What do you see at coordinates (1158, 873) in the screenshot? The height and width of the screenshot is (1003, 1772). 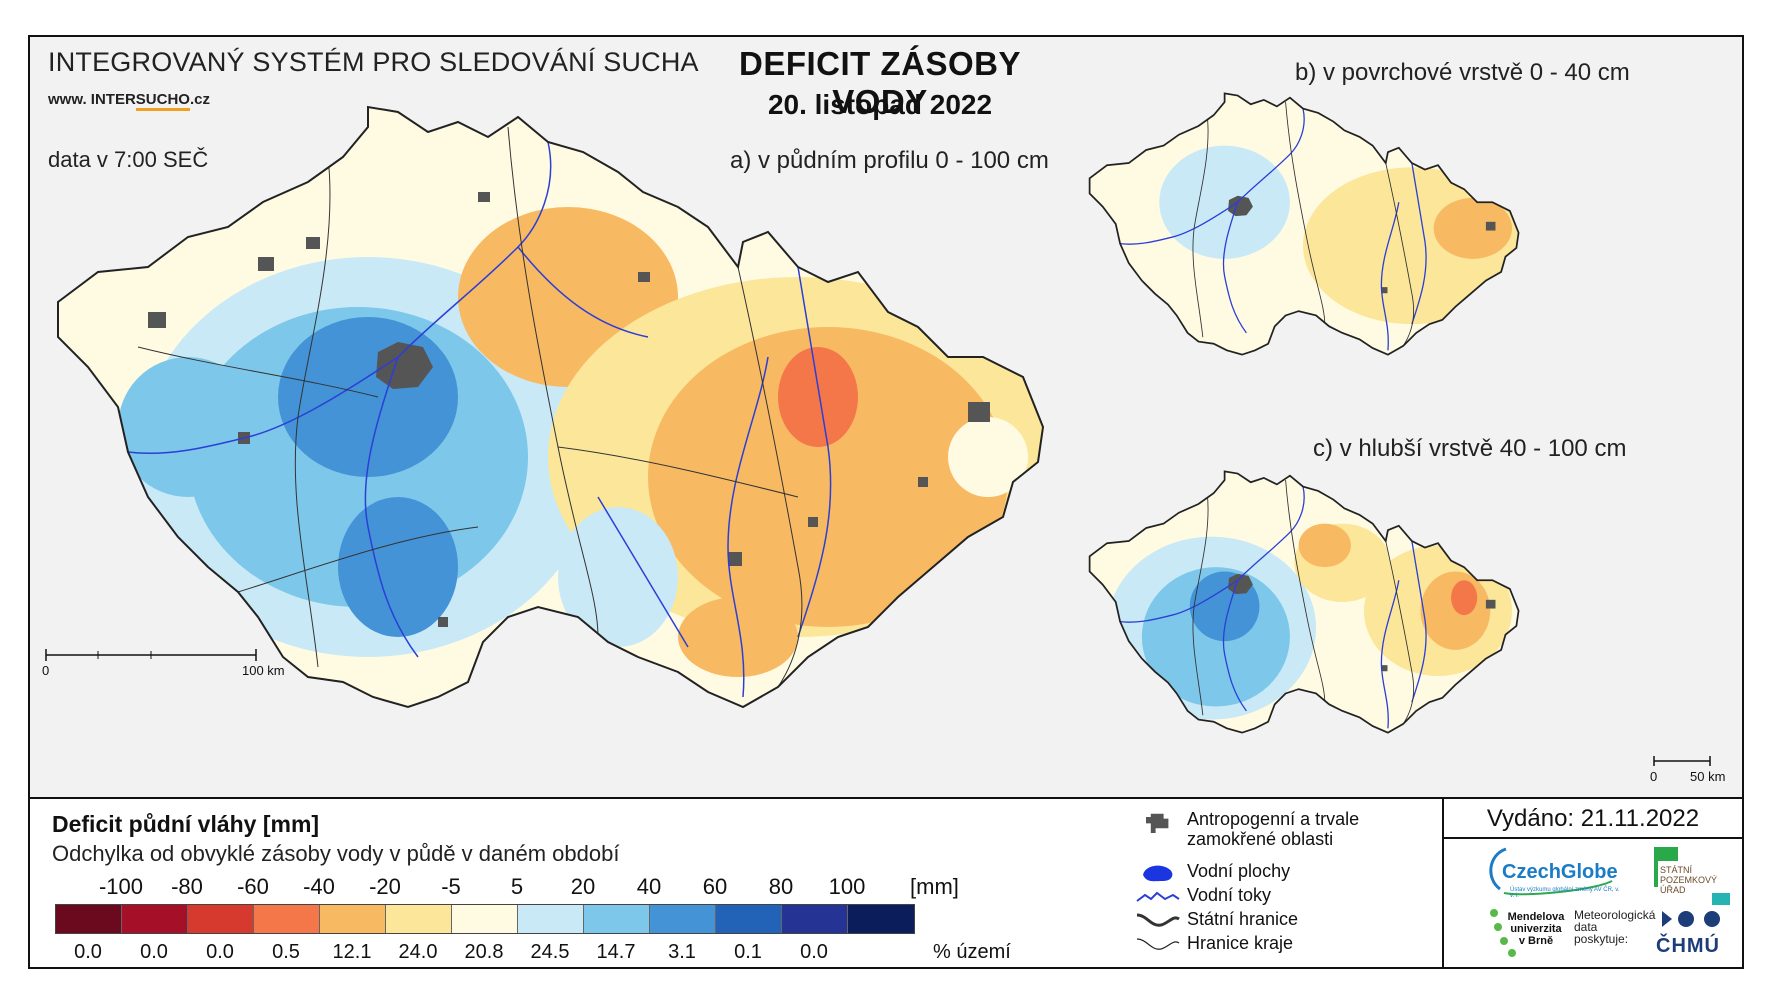 I see `water-body-icon` at bounding box center [1158, 873].